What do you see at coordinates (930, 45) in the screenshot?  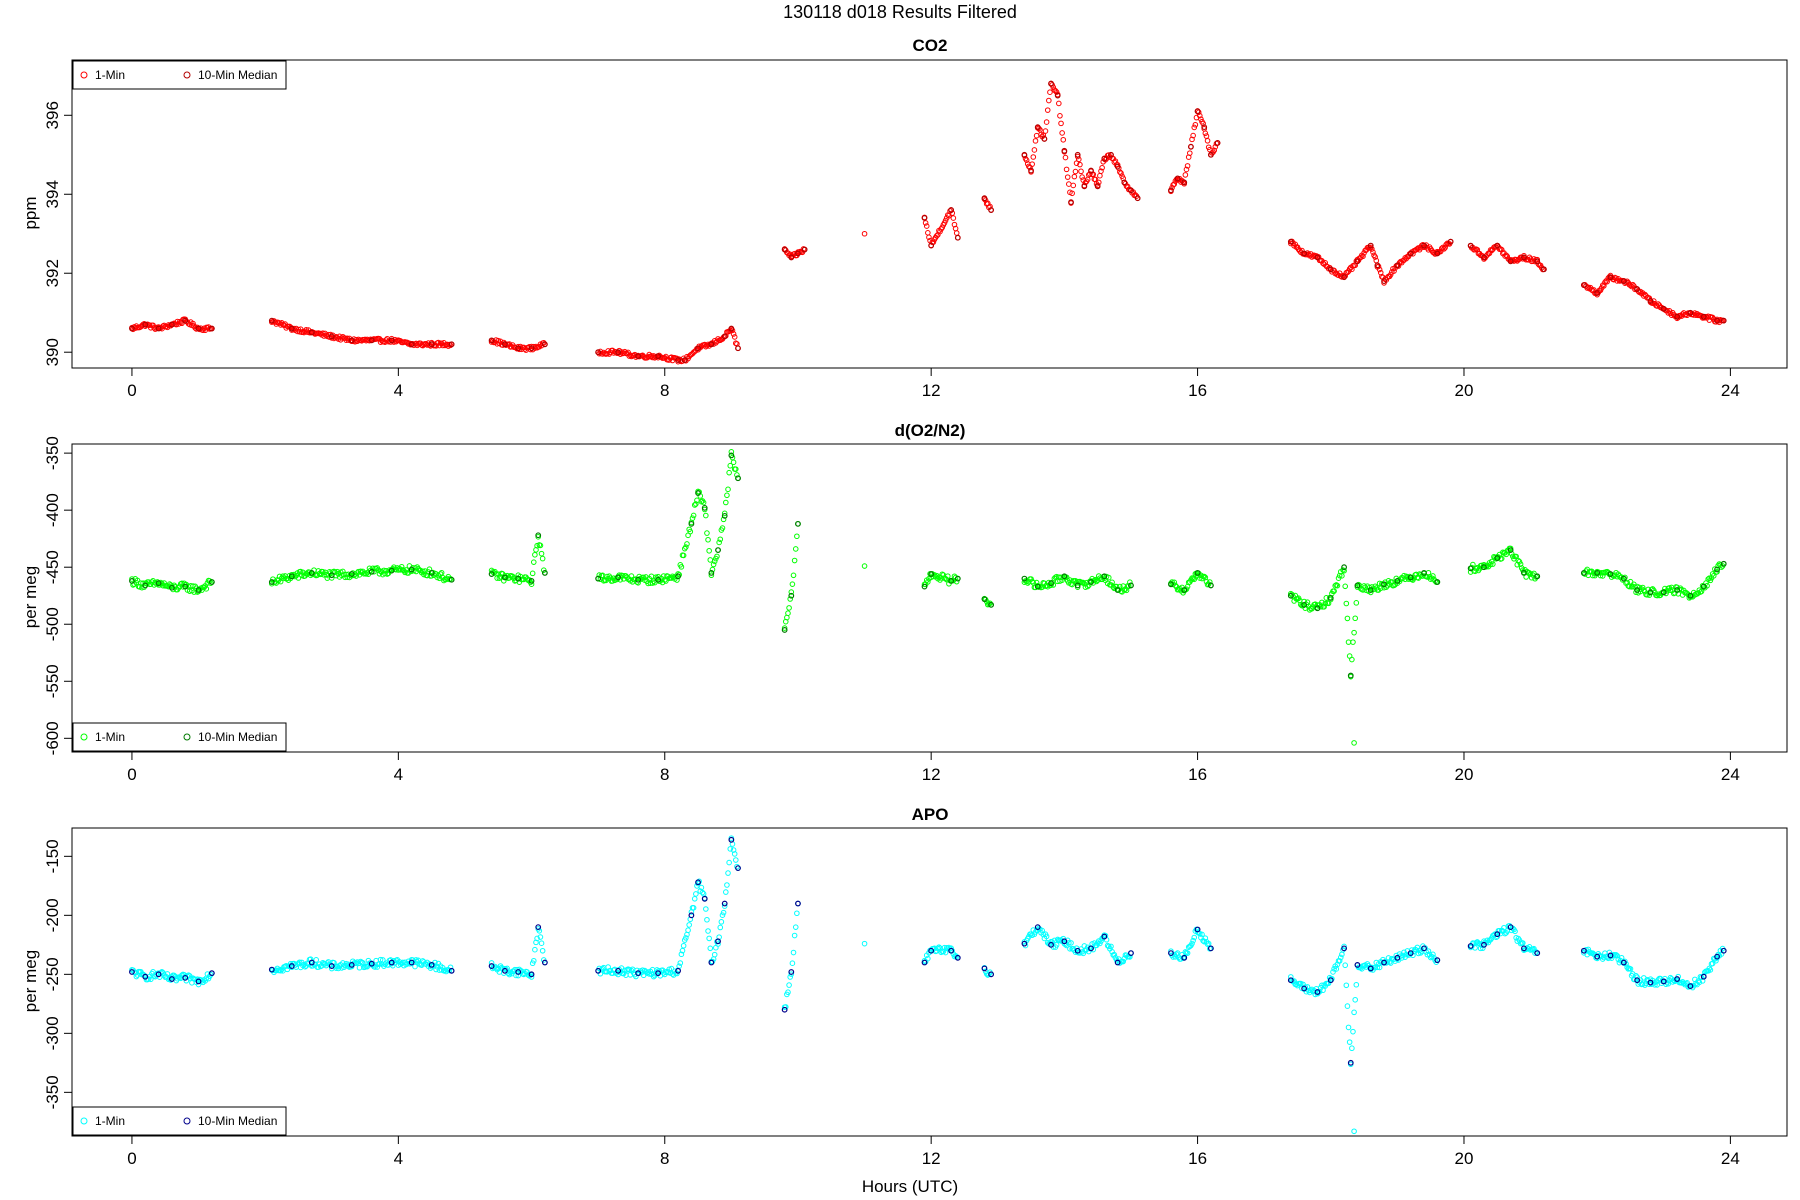 I see `panel-title-co2: CO2` at bounding box center [930, 45].